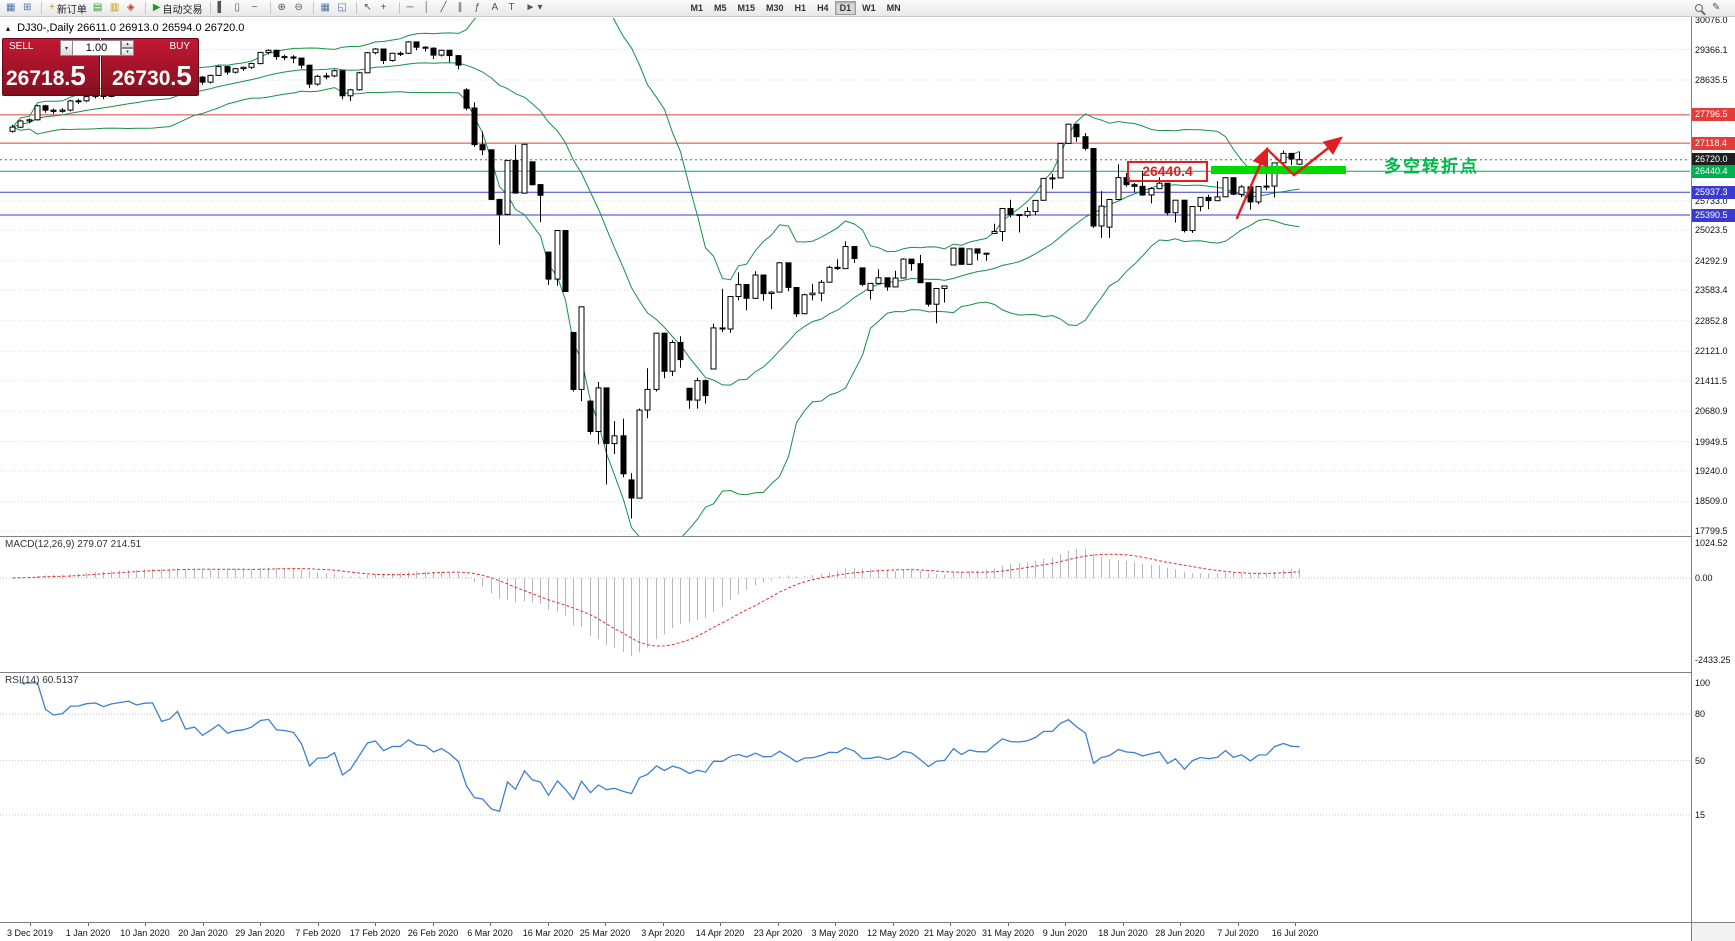 This screenshot has width=1735, height=941. I want to click on cascade-windows-button: ◱, so click(343, 8).